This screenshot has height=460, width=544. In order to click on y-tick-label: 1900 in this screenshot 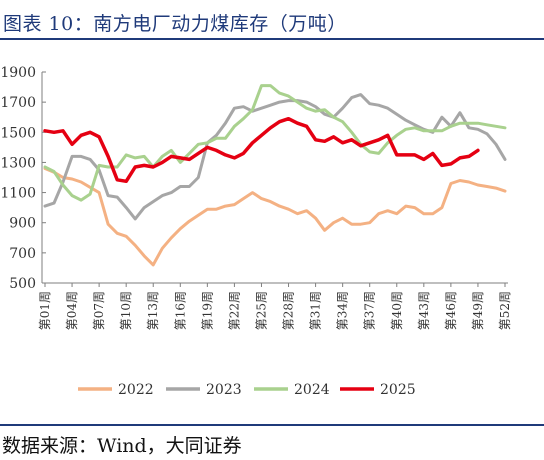, I will do `click(18, 73)`.